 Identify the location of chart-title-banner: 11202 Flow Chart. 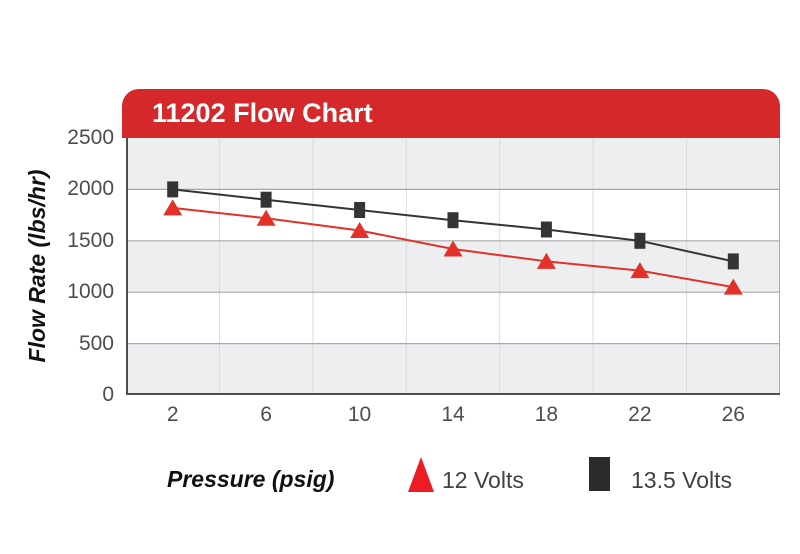
(451, 113).